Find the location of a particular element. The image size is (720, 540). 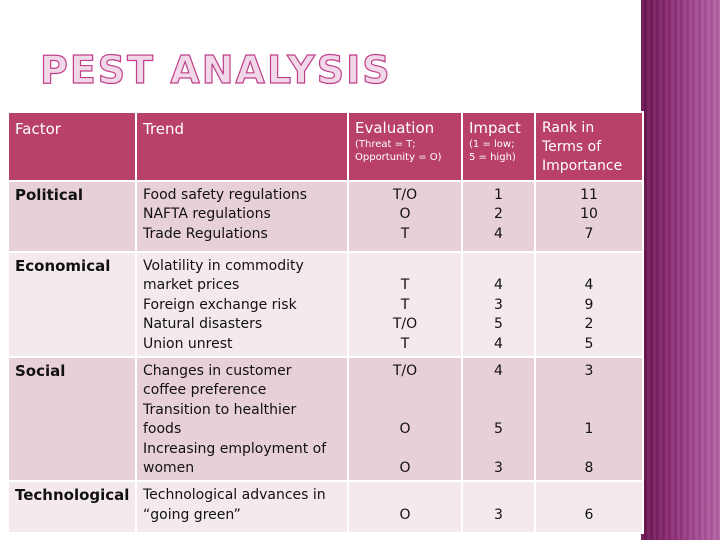

factor-cell: Technological is located at coordinates (72, 507).